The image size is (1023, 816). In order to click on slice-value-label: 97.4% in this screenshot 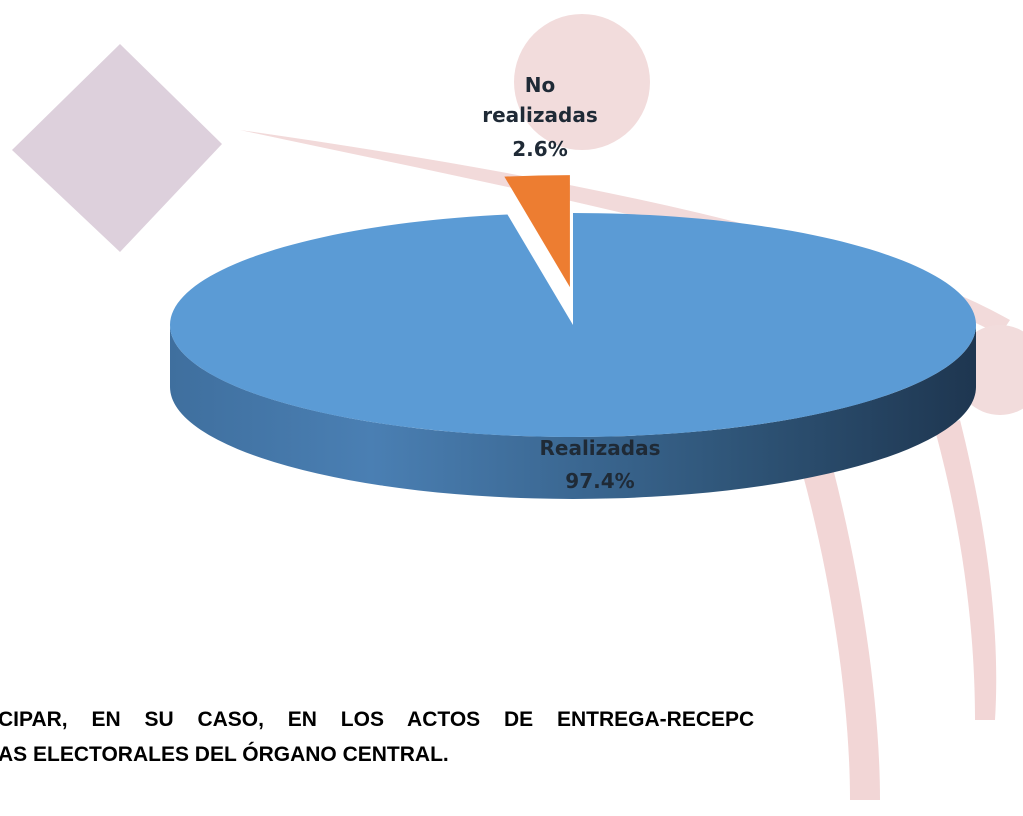, I will do `click(599, 481)`.